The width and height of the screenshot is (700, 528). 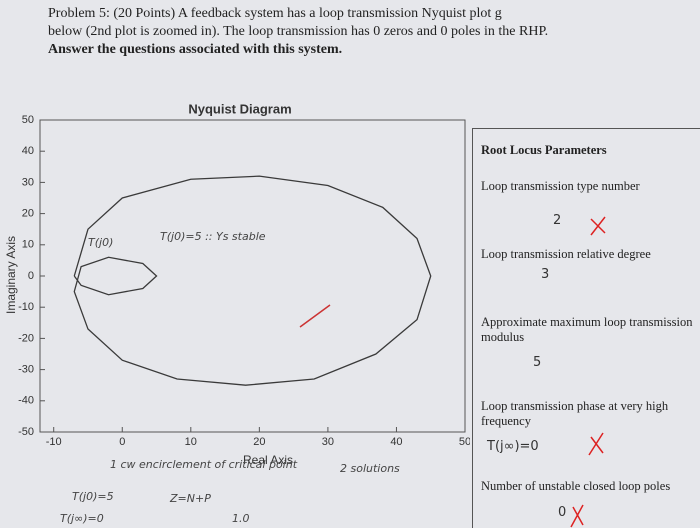 I want to click on y-tick-label: 40, so click(x=28, y=151).